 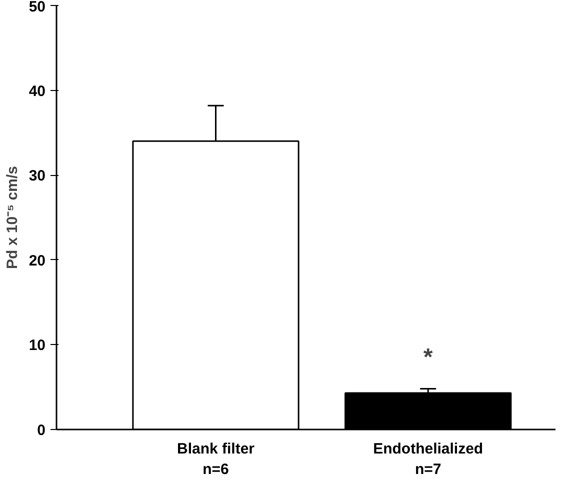 What do you see at coordinates (37, 345) in the screenshot?
I see `y-tick-label: 10` at bounding box center [37, 345].